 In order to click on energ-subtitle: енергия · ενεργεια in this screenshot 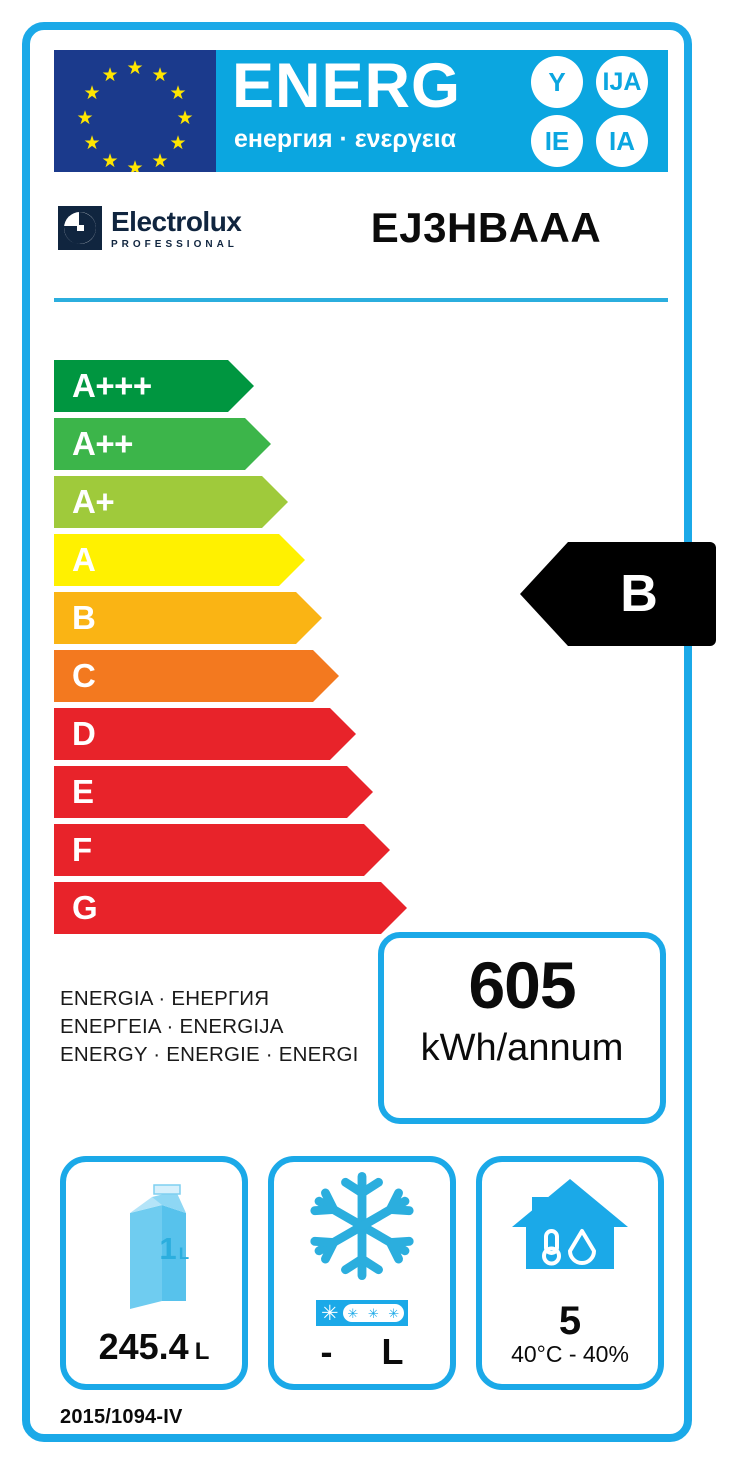, I will do `click(345, 139)`.